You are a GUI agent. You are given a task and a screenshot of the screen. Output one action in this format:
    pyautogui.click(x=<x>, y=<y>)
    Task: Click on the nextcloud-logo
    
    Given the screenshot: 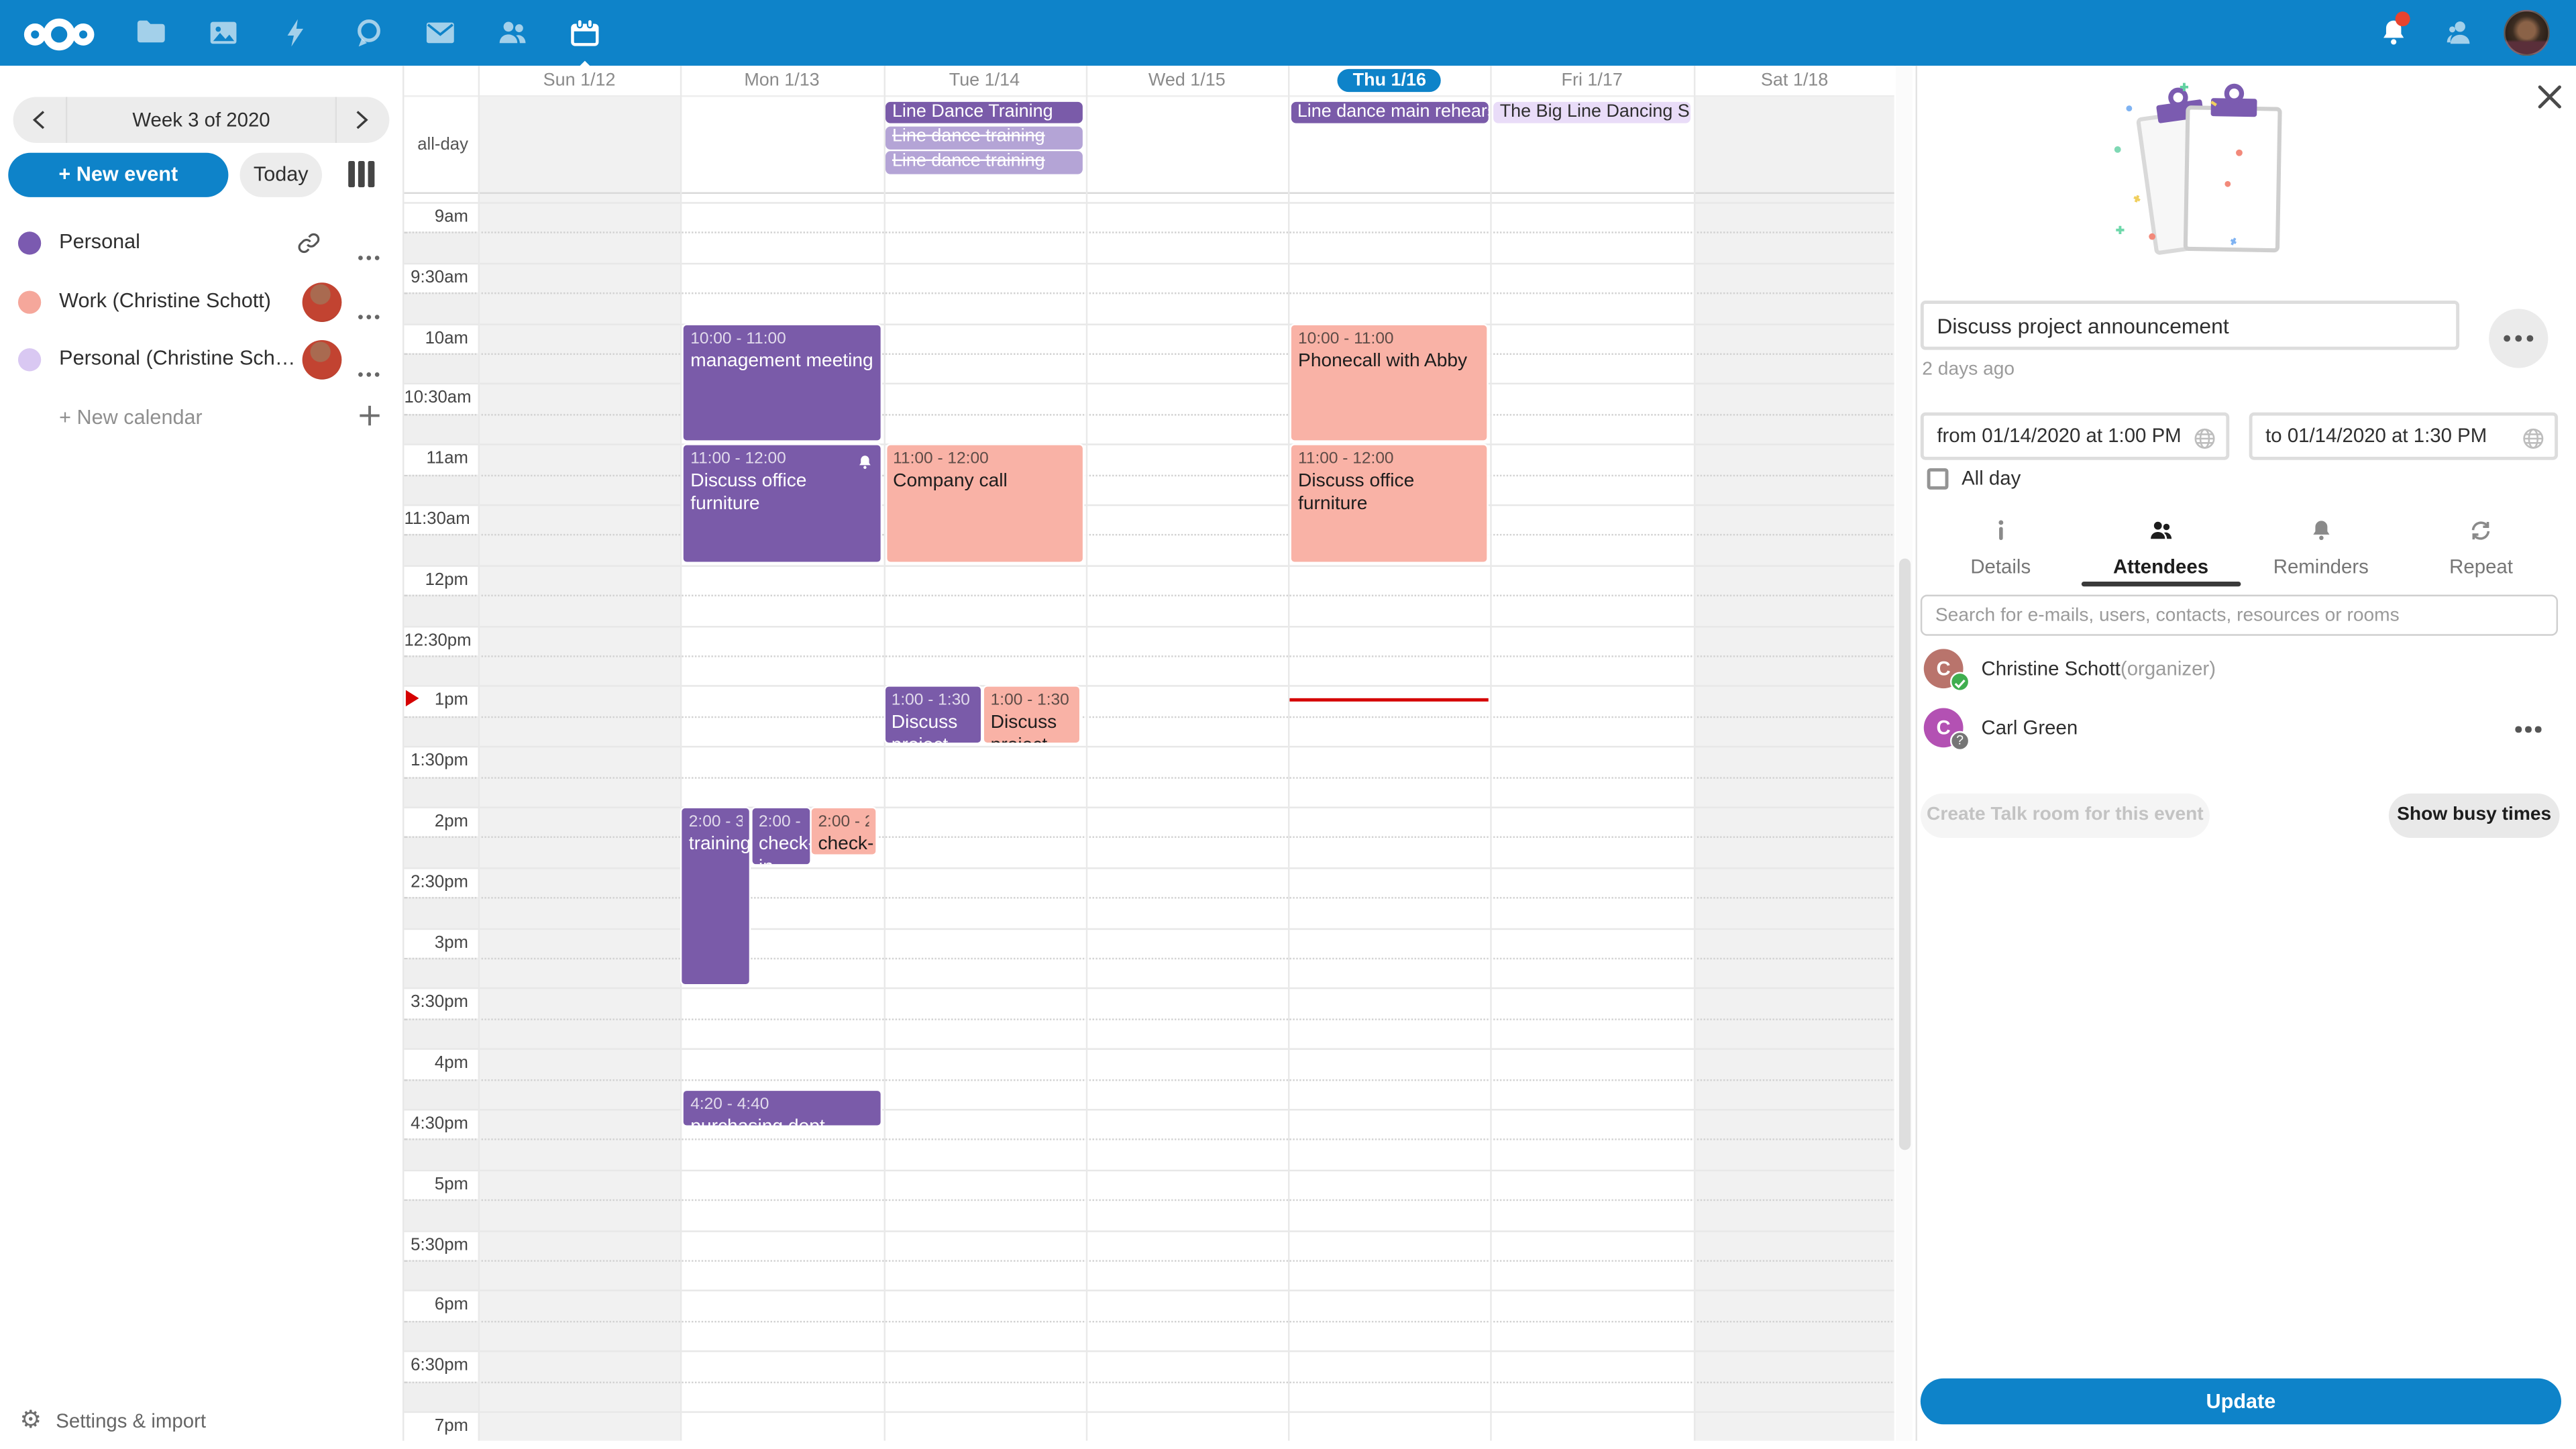 What is the action you would take?
    pyautogui.click(x=59, y=33)
    